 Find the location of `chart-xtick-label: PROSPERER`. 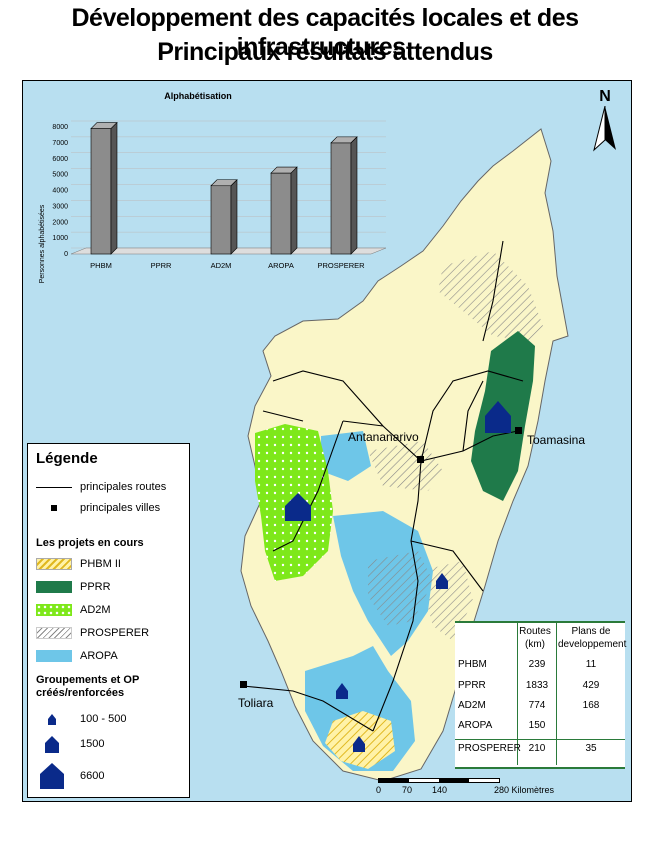

chart-xtick-label: PROSPERER is located at coordinates (341, 265).